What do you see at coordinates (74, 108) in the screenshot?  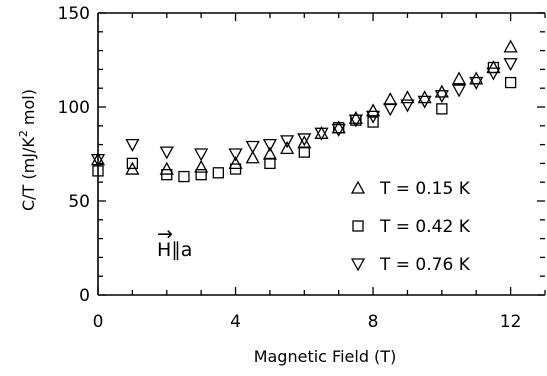 I see `y-tick-label: 100` at bounding box center [74, 108].